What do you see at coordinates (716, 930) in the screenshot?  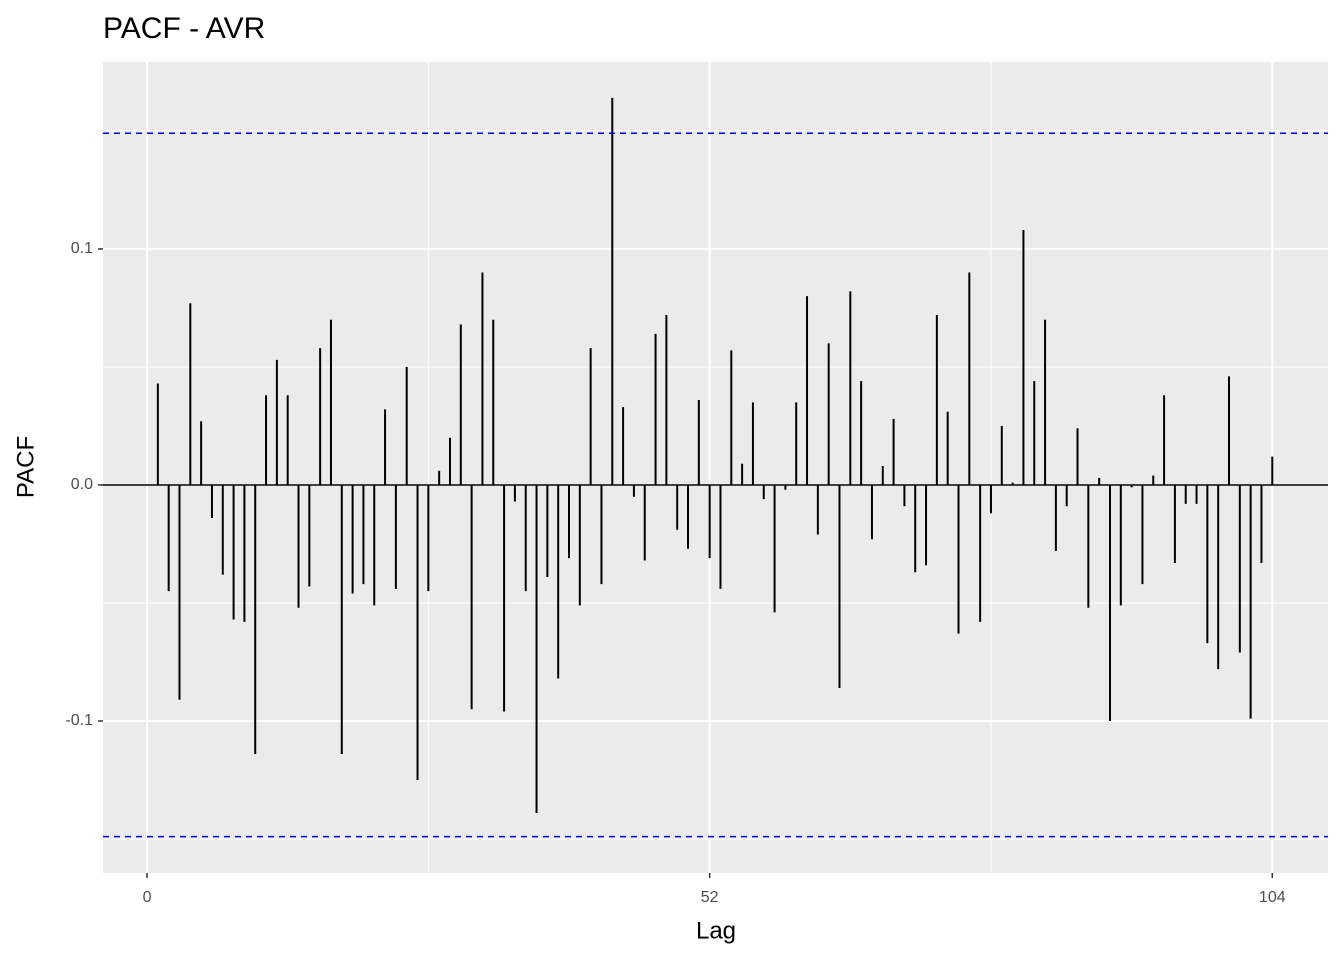 I see `x-axis-label: Lag` at bounding box center [716, 930].